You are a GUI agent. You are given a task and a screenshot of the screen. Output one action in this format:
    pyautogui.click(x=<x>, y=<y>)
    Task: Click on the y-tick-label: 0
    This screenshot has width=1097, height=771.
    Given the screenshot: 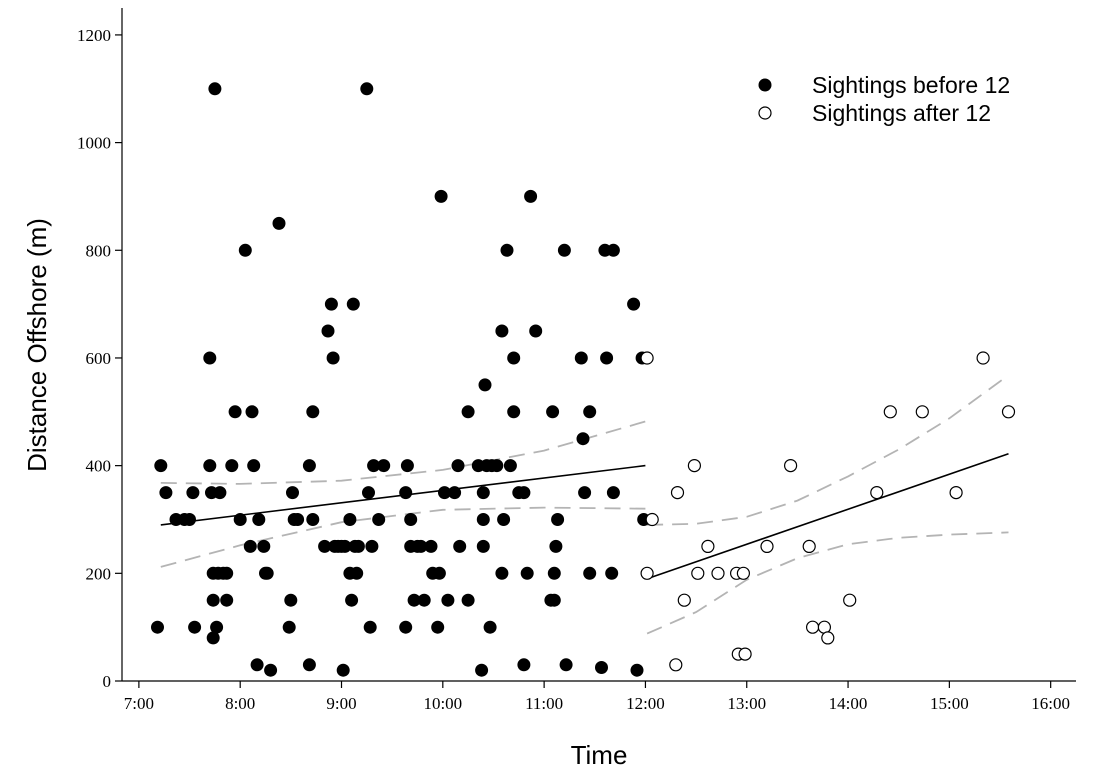 What is the action you would take?
    pyautogui.click(x=107, y=681)
    